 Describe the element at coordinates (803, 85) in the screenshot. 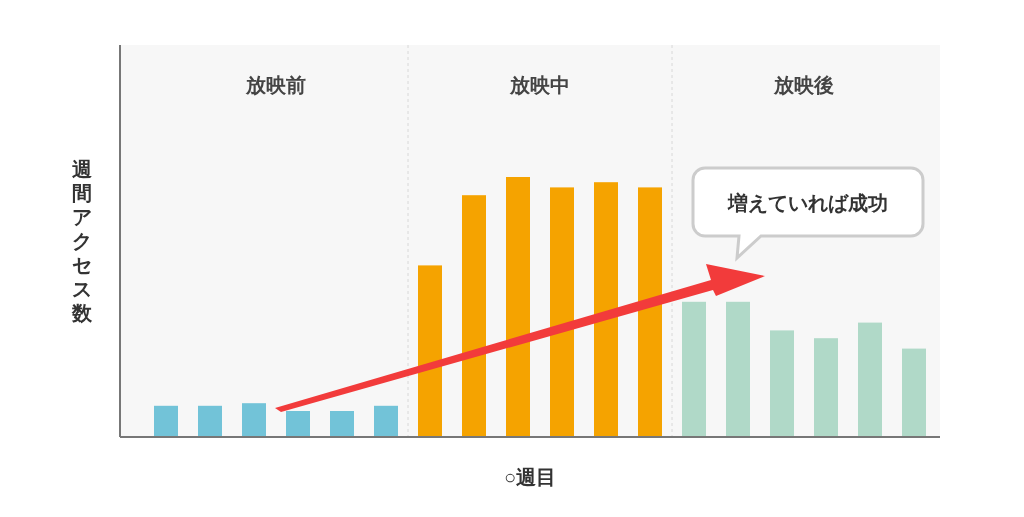

I see `text: 放映後` at that location.